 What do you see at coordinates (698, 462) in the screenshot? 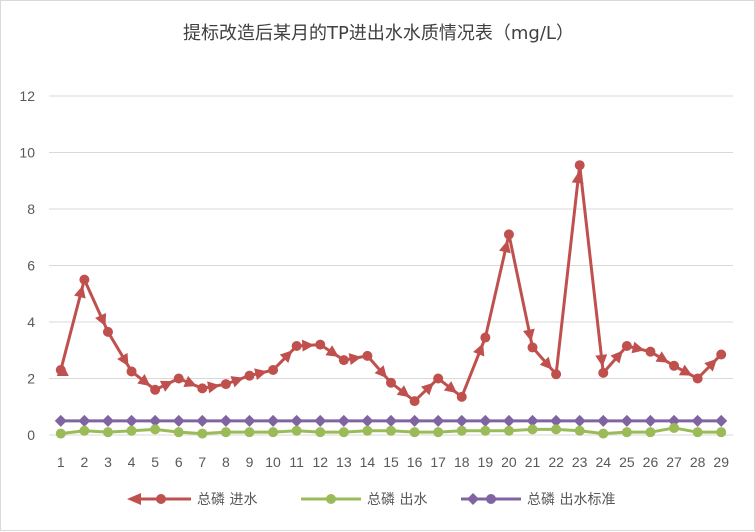
I see `x-tick-label: 28` at bounding box center [698, 462].